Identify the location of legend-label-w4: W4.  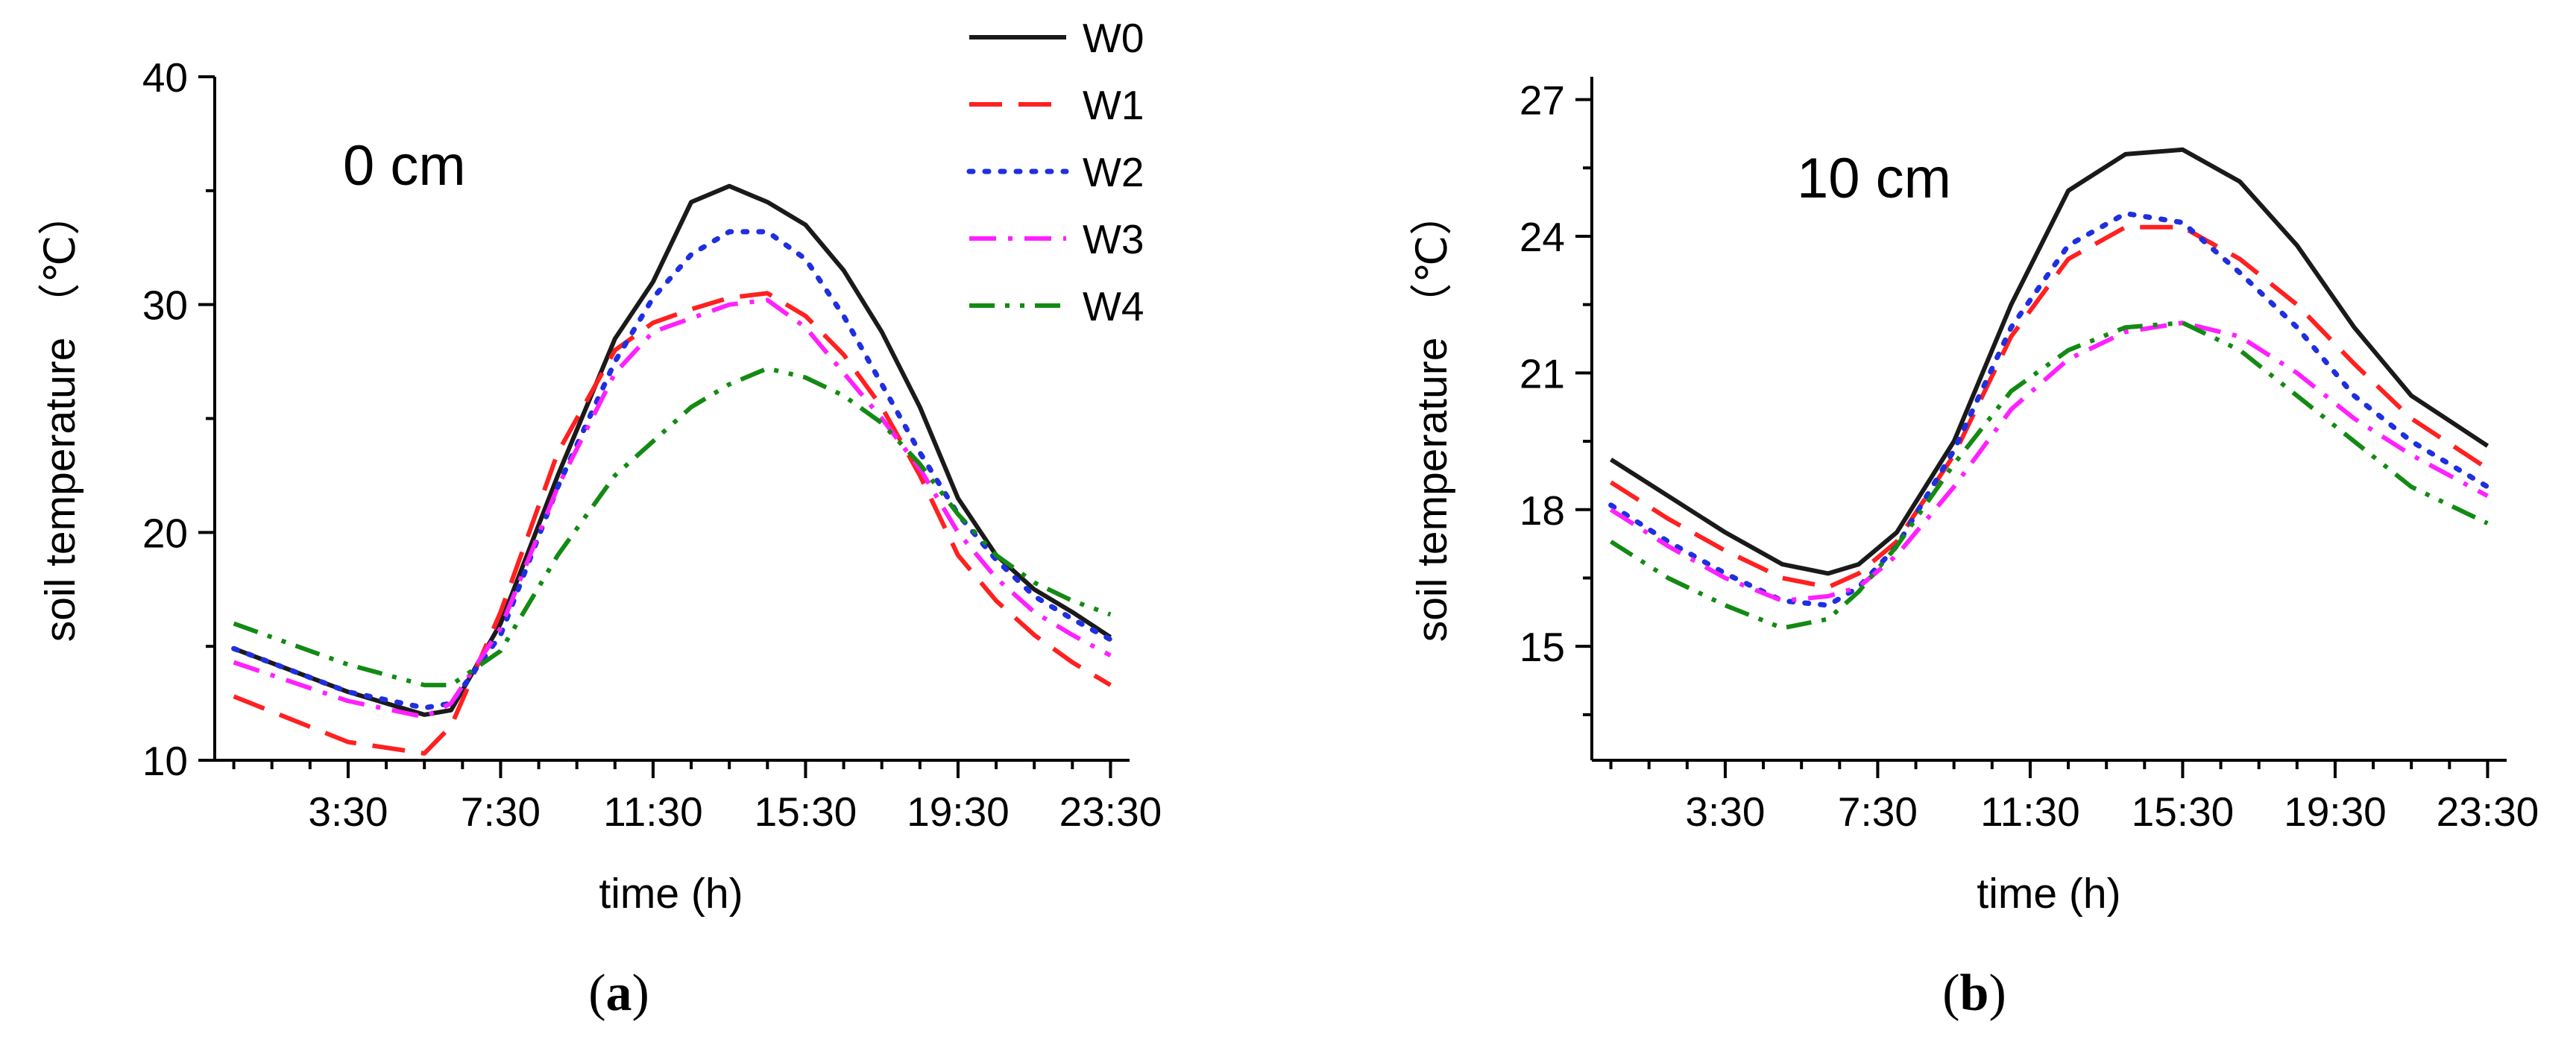
(1113, 306).